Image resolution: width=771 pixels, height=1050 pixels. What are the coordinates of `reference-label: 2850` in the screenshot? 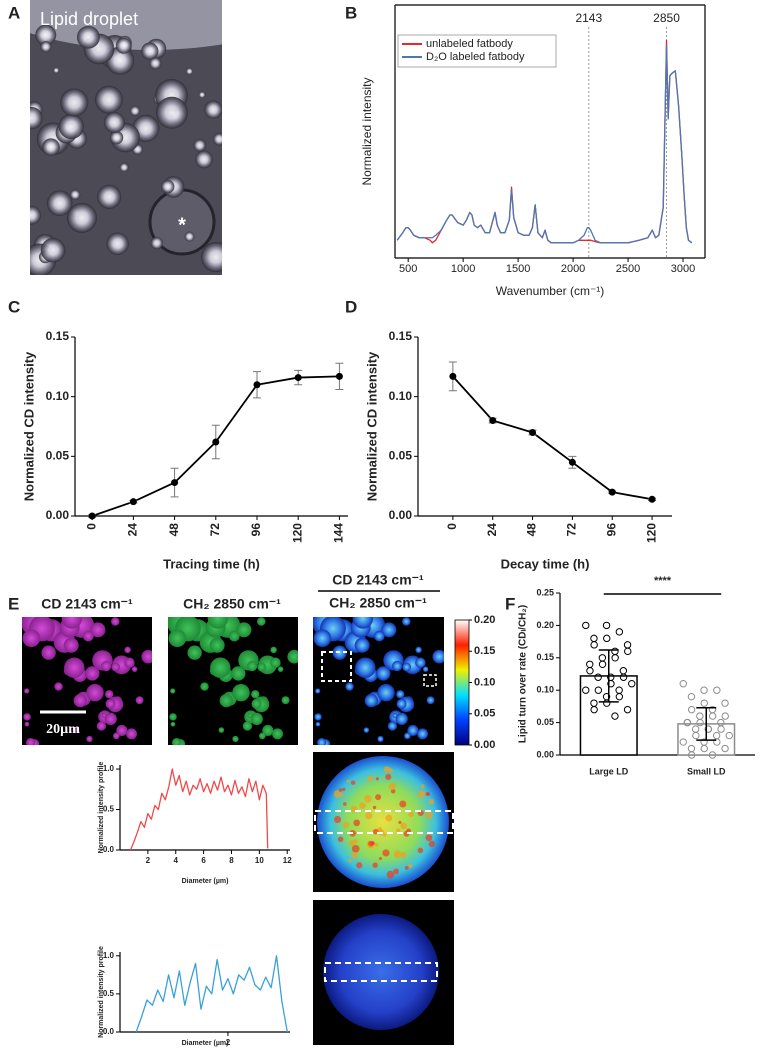 It's located at (666, 18).